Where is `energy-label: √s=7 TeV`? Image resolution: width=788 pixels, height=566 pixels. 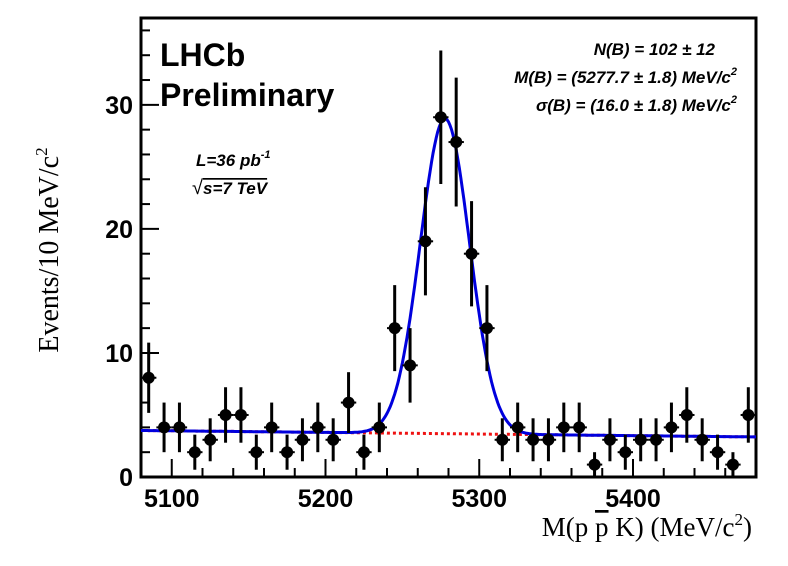 energy-label: √s=7 TeV is located at coordinates (230, 188).